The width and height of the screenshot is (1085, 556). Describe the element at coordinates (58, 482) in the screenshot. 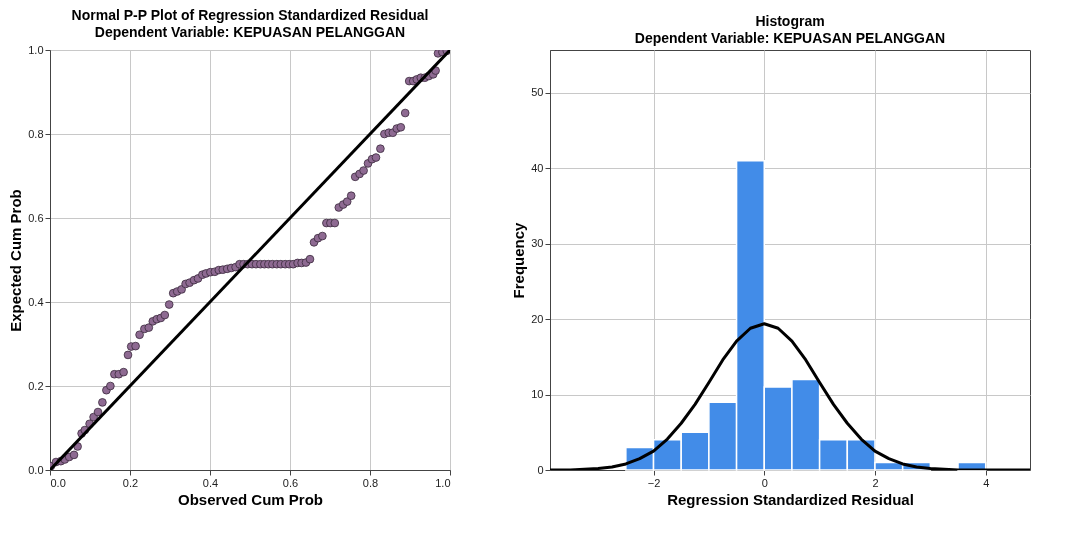

I see `x-tick-label: 0.0` at that location.